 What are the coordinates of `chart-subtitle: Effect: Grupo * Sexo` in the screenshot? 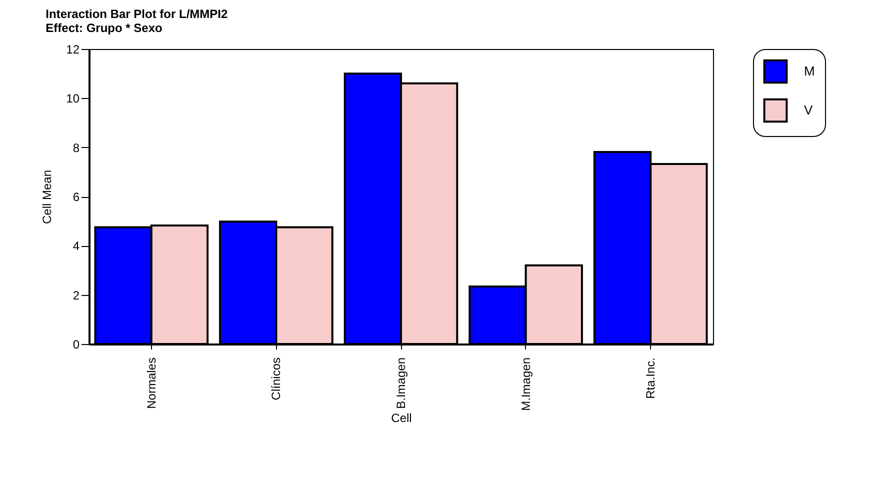 It's located at (104, 28).